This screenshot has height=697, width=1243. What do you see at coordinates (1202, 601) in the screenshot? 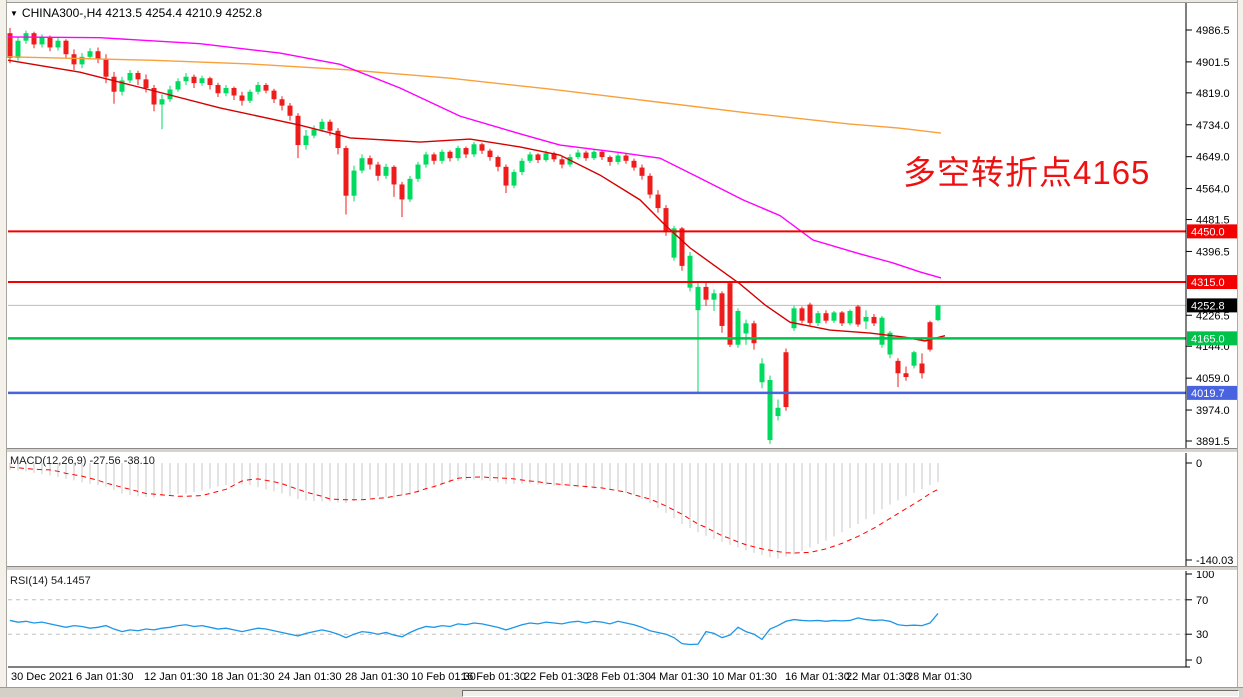
I see `rsi-axis-label: 70` at bounding box center [1202, 601].